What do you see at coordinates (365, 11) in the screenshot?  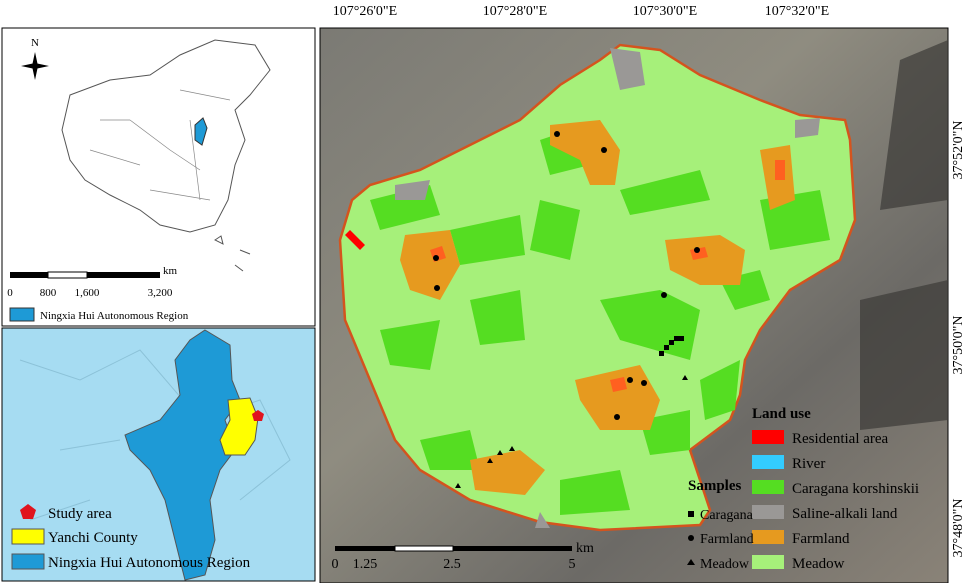 I see `longitude-label: 107°26'0"E` at bounding box center [365, 11].